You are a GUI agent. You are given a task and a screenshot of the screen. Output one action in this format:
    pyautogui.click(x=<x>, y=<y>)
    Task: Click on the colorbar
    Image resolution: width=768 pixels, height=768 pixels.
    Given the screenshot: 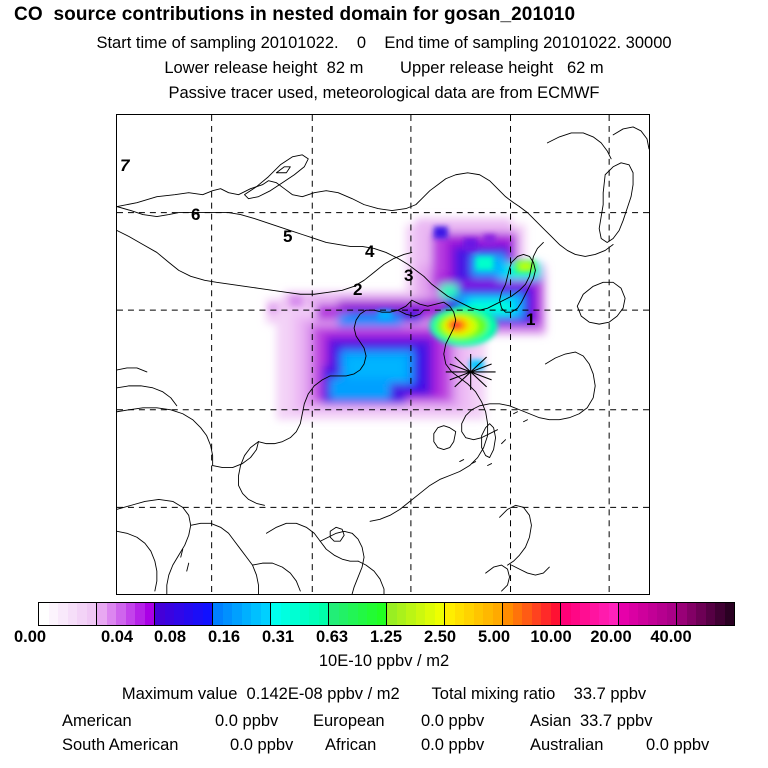 What is the action you would take?
    pyautogui.click(x=386, y=614)
    